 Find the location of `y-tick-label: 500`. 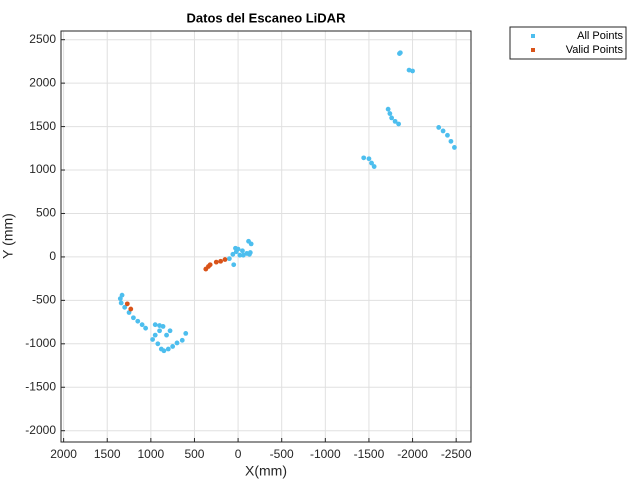

y-tick-label: 500 is located at coordinates (46, 213).